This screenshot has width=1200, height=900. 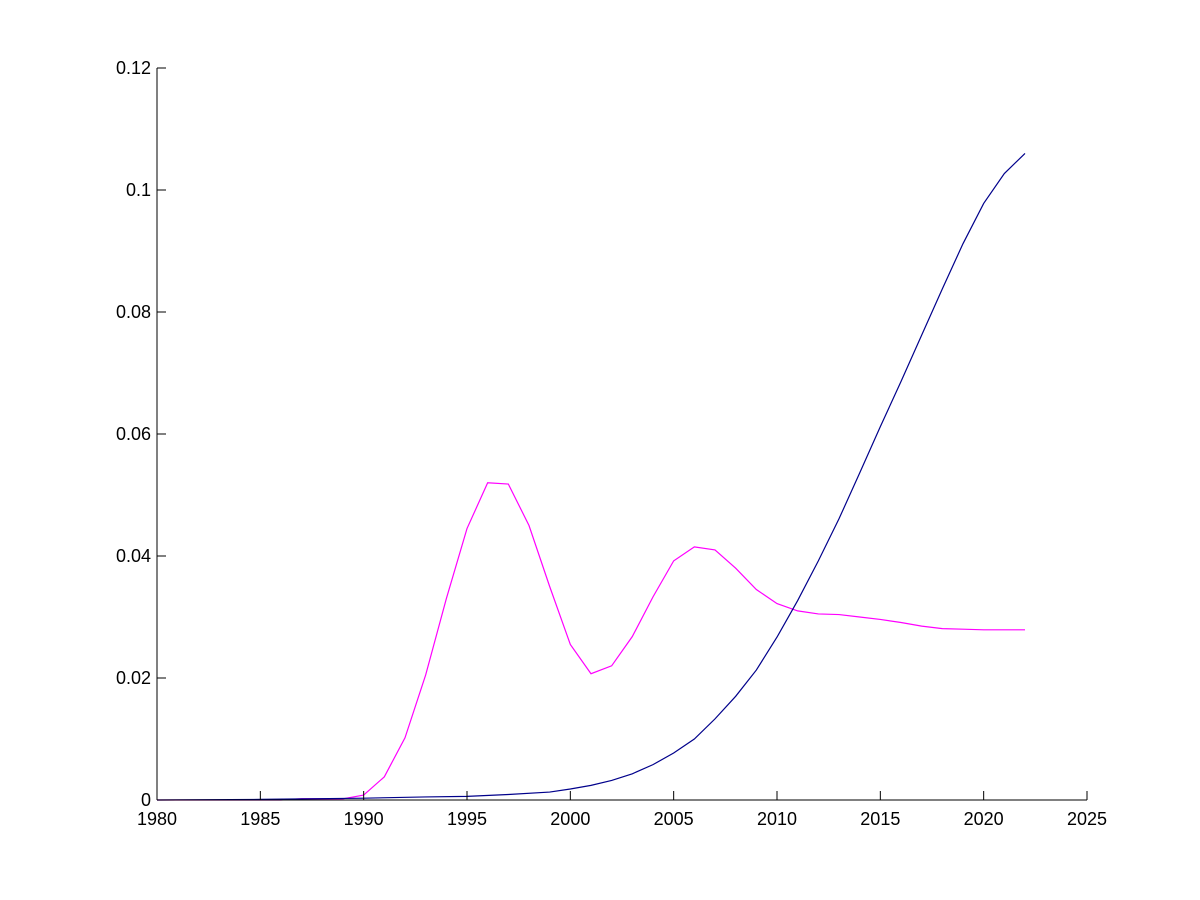 What do you see at coordinates (467, 819) in the screenshot?
I see `x-tick-label: 1995` at bounding box center [467, 819].